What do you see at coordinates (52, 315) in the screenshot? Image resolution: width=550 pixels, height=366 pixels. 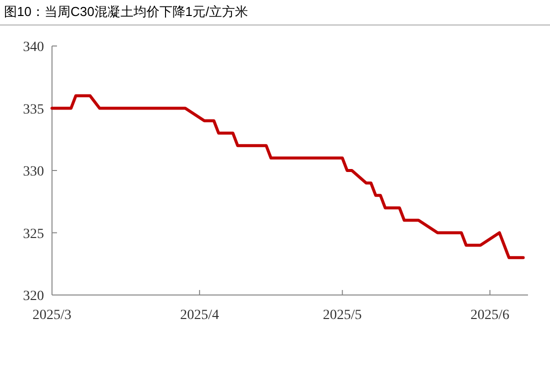 I see `x-tick-label: 2025/3` at bounding box center [52, 315].